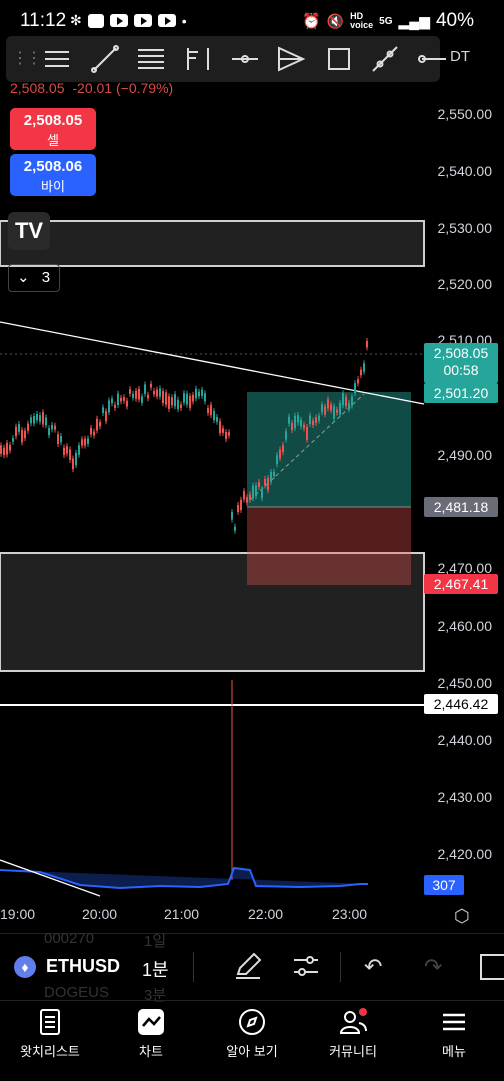 The height and width of the screenshot is (1081, 504). What do you see at coordinates (350, 914) in the screenshot?
I see `x-tick: 23:00` at bounding box center [350, 914].